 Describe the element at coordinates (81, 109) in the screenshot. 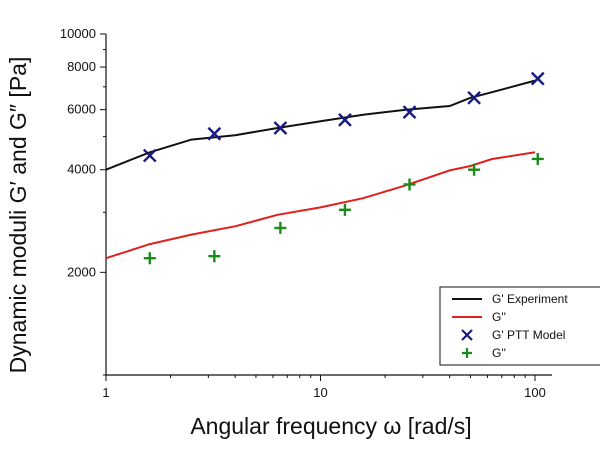

I see `y-tick-label: 6000` at that location.